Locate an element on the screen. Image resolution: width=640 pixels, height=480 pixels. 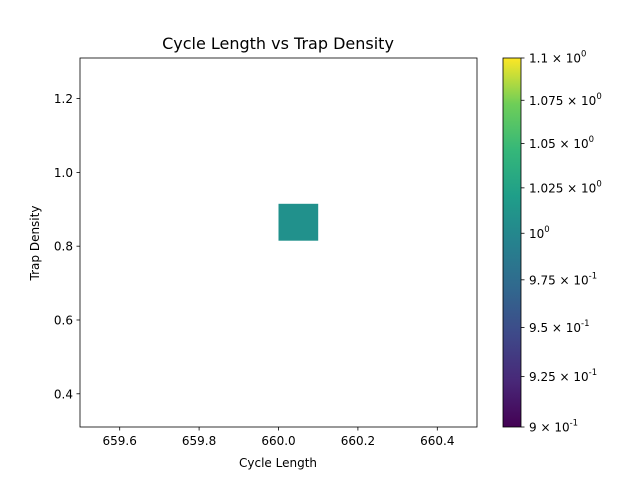
colorbar-tick-label: 1.075 × 100 is located at coordinates (565, 100).